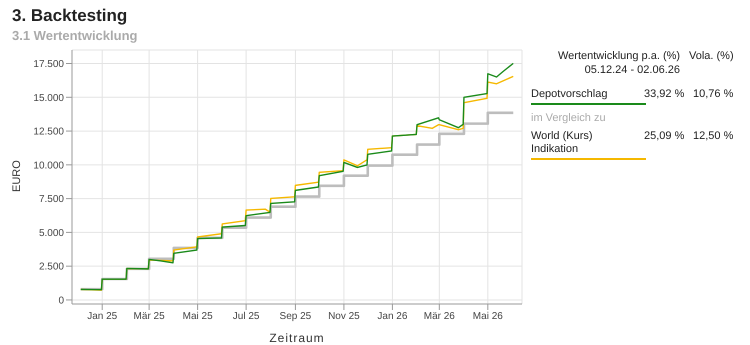 The height and width of the screenshot is (345, 750). Describe the element at coordinates (568, 118) in the screenshot. I see `text: im Vergleich zu` at that location.